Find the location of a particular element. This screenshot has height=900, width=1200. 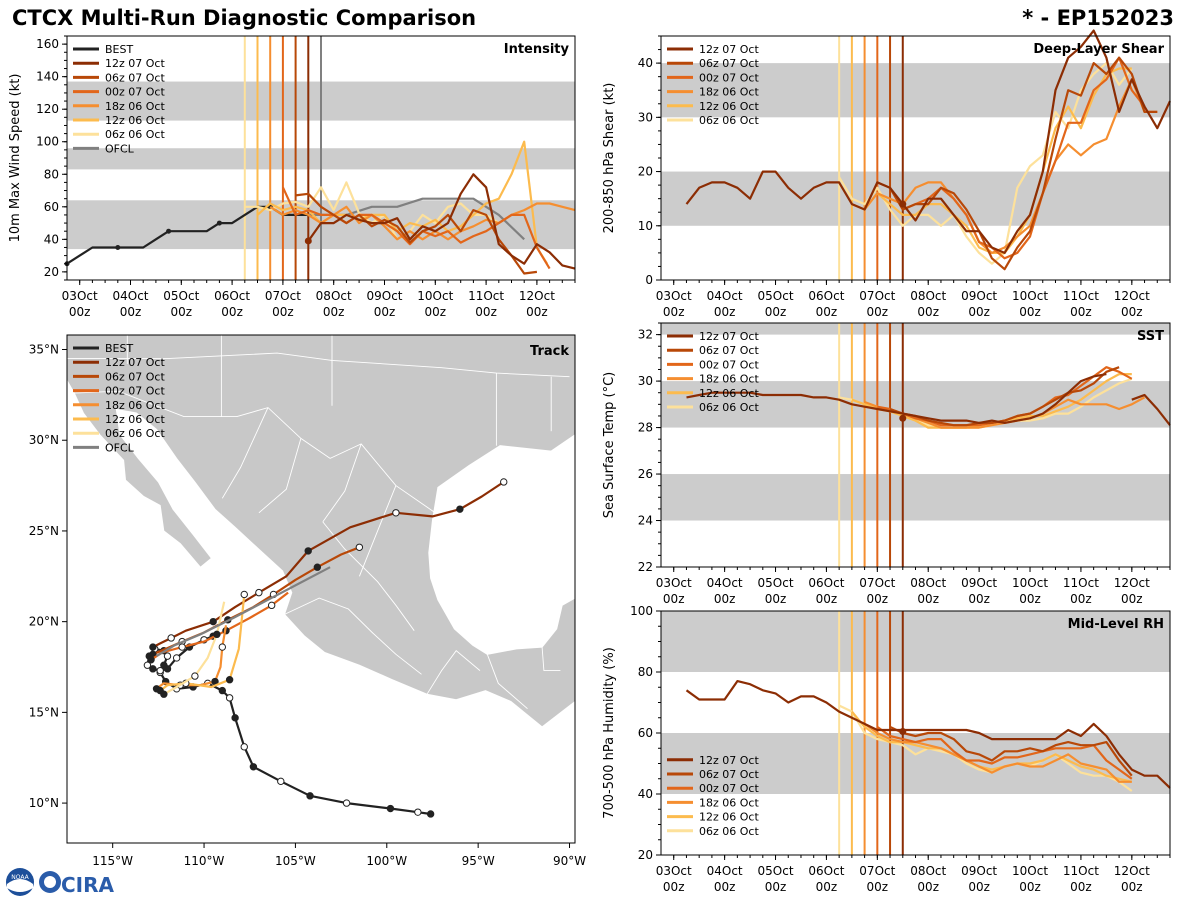

lon-tick-label: 110°W is located at coordinates (204, 861).